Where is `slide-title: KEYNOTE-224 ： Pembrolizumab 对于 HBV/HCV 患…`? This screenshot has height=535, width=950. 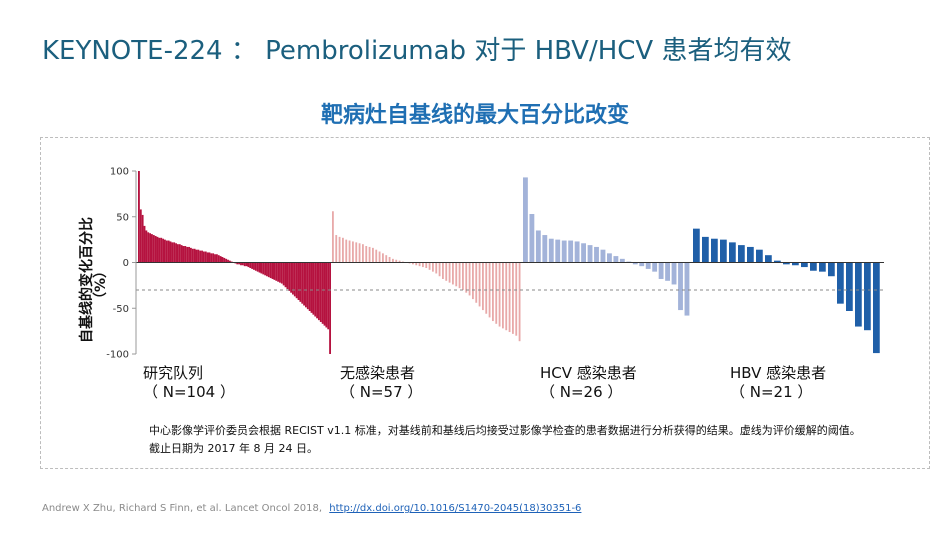
slide-title: KEYNOTE-224 ： Pembrolizumab 对于 HBV/HCV 患… is located at coordinates (417, 51).